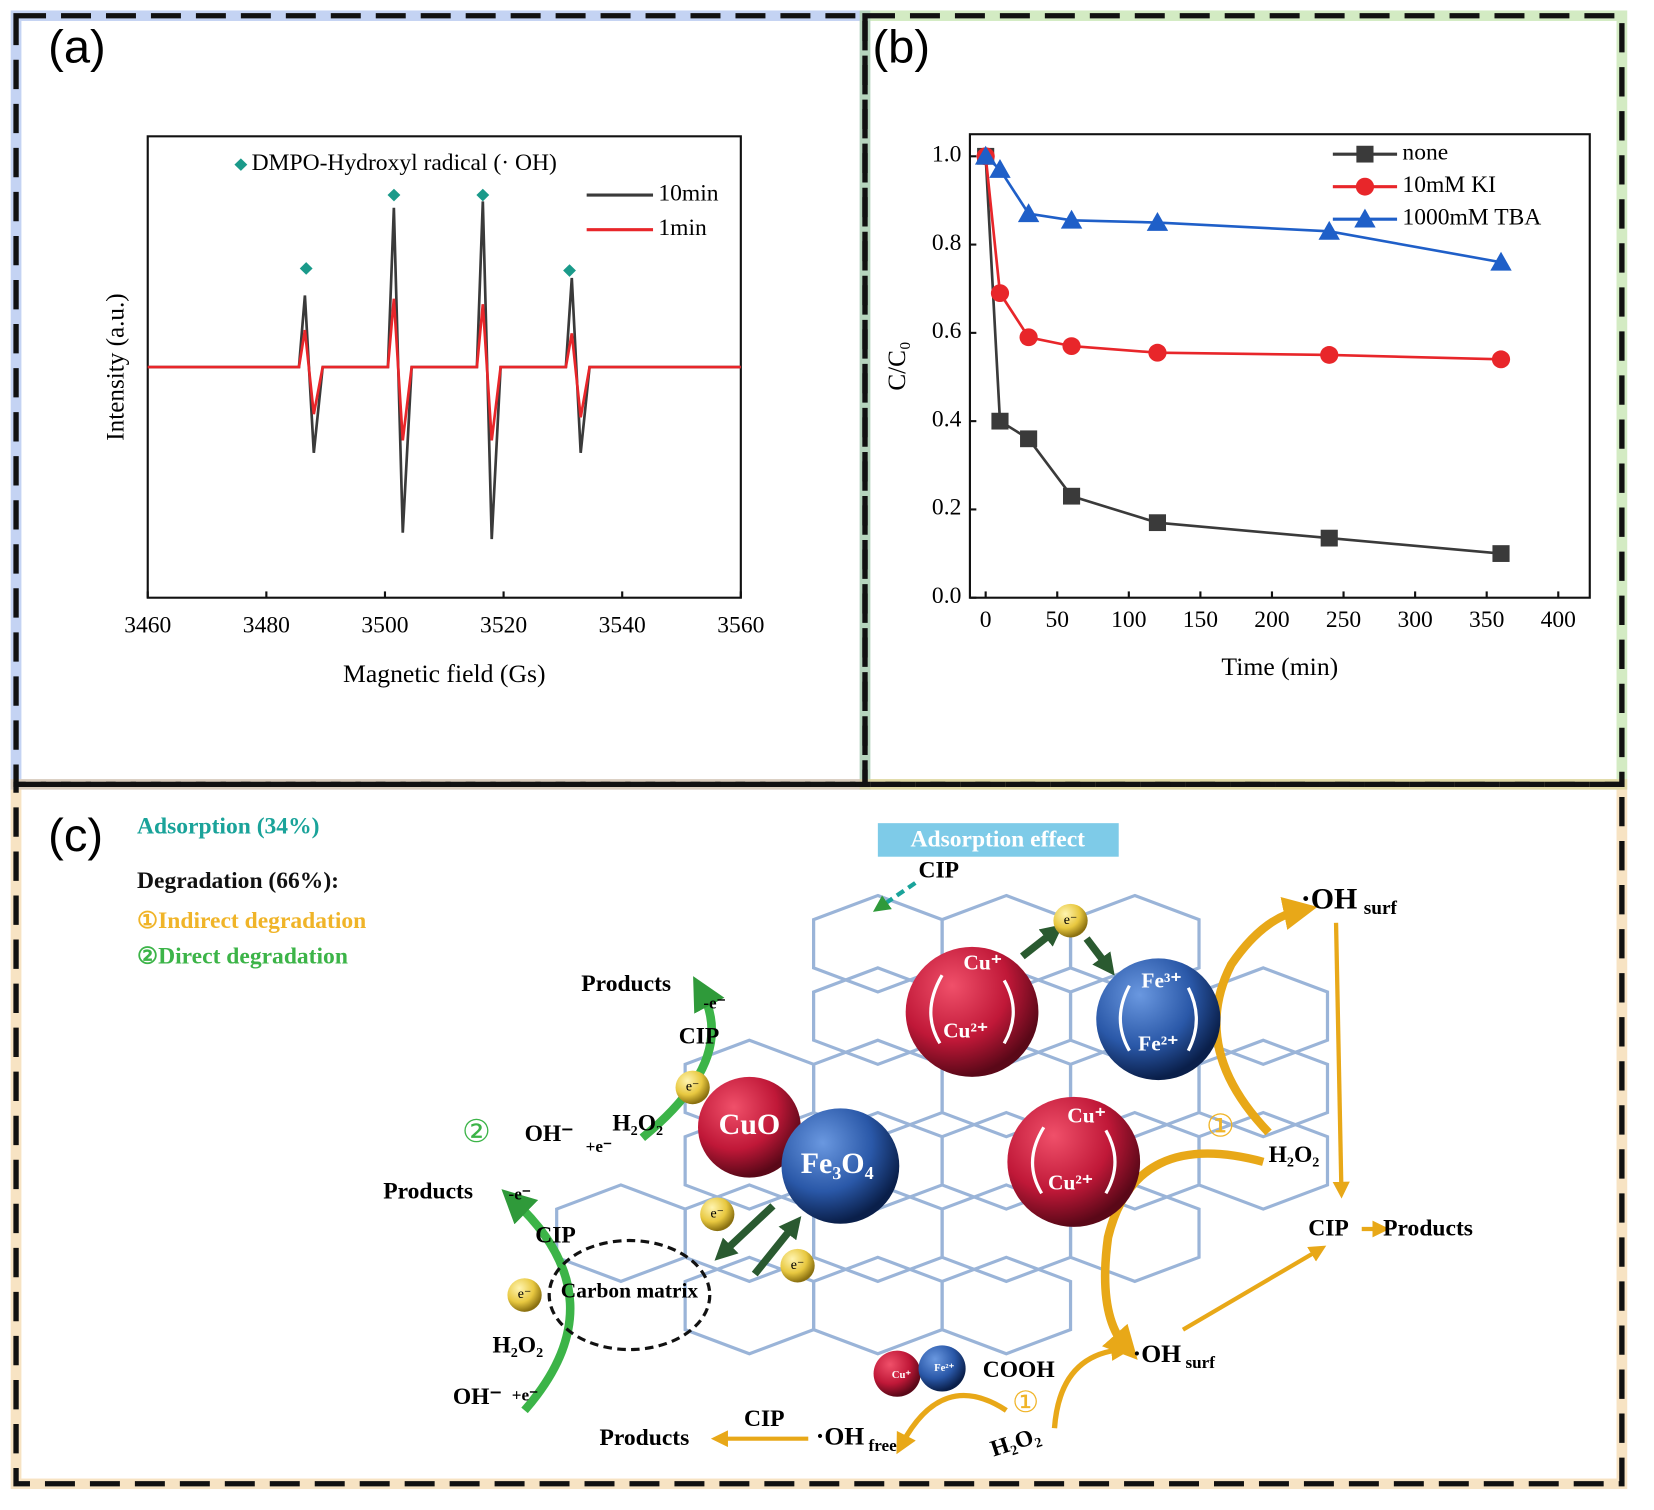  I want to click on x-tick-label: 0, so click(986, 620).